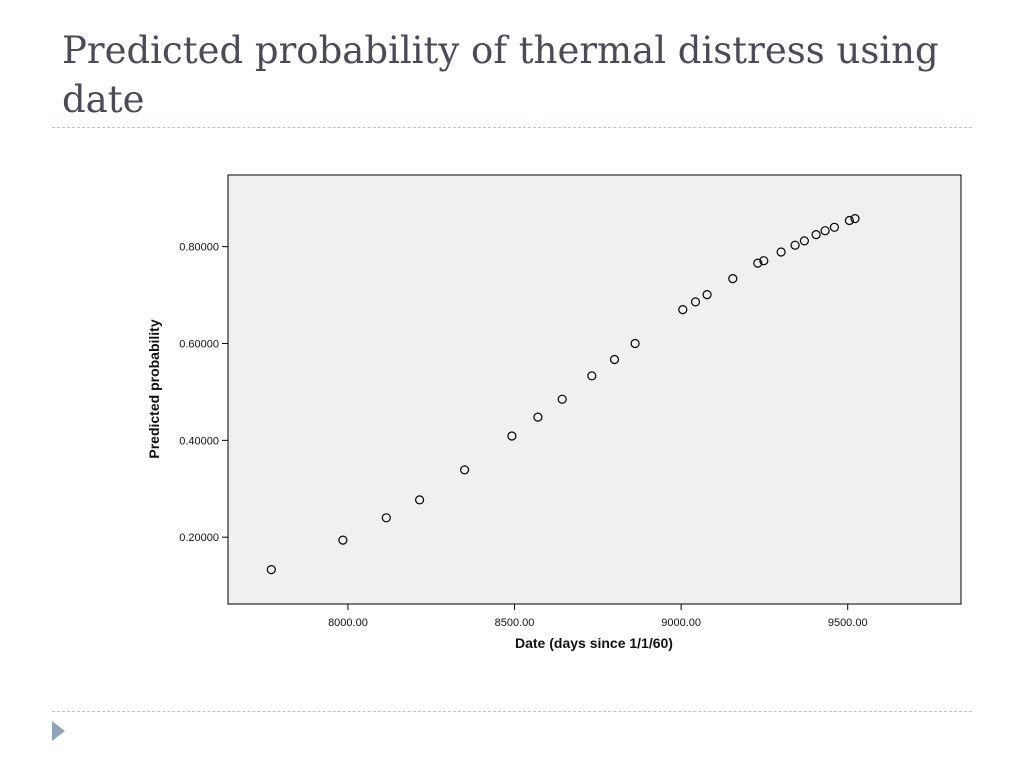 This screenshot has height=768, width=1024. I want to click on x-tick-label: 8000.00, so click(348, 623).